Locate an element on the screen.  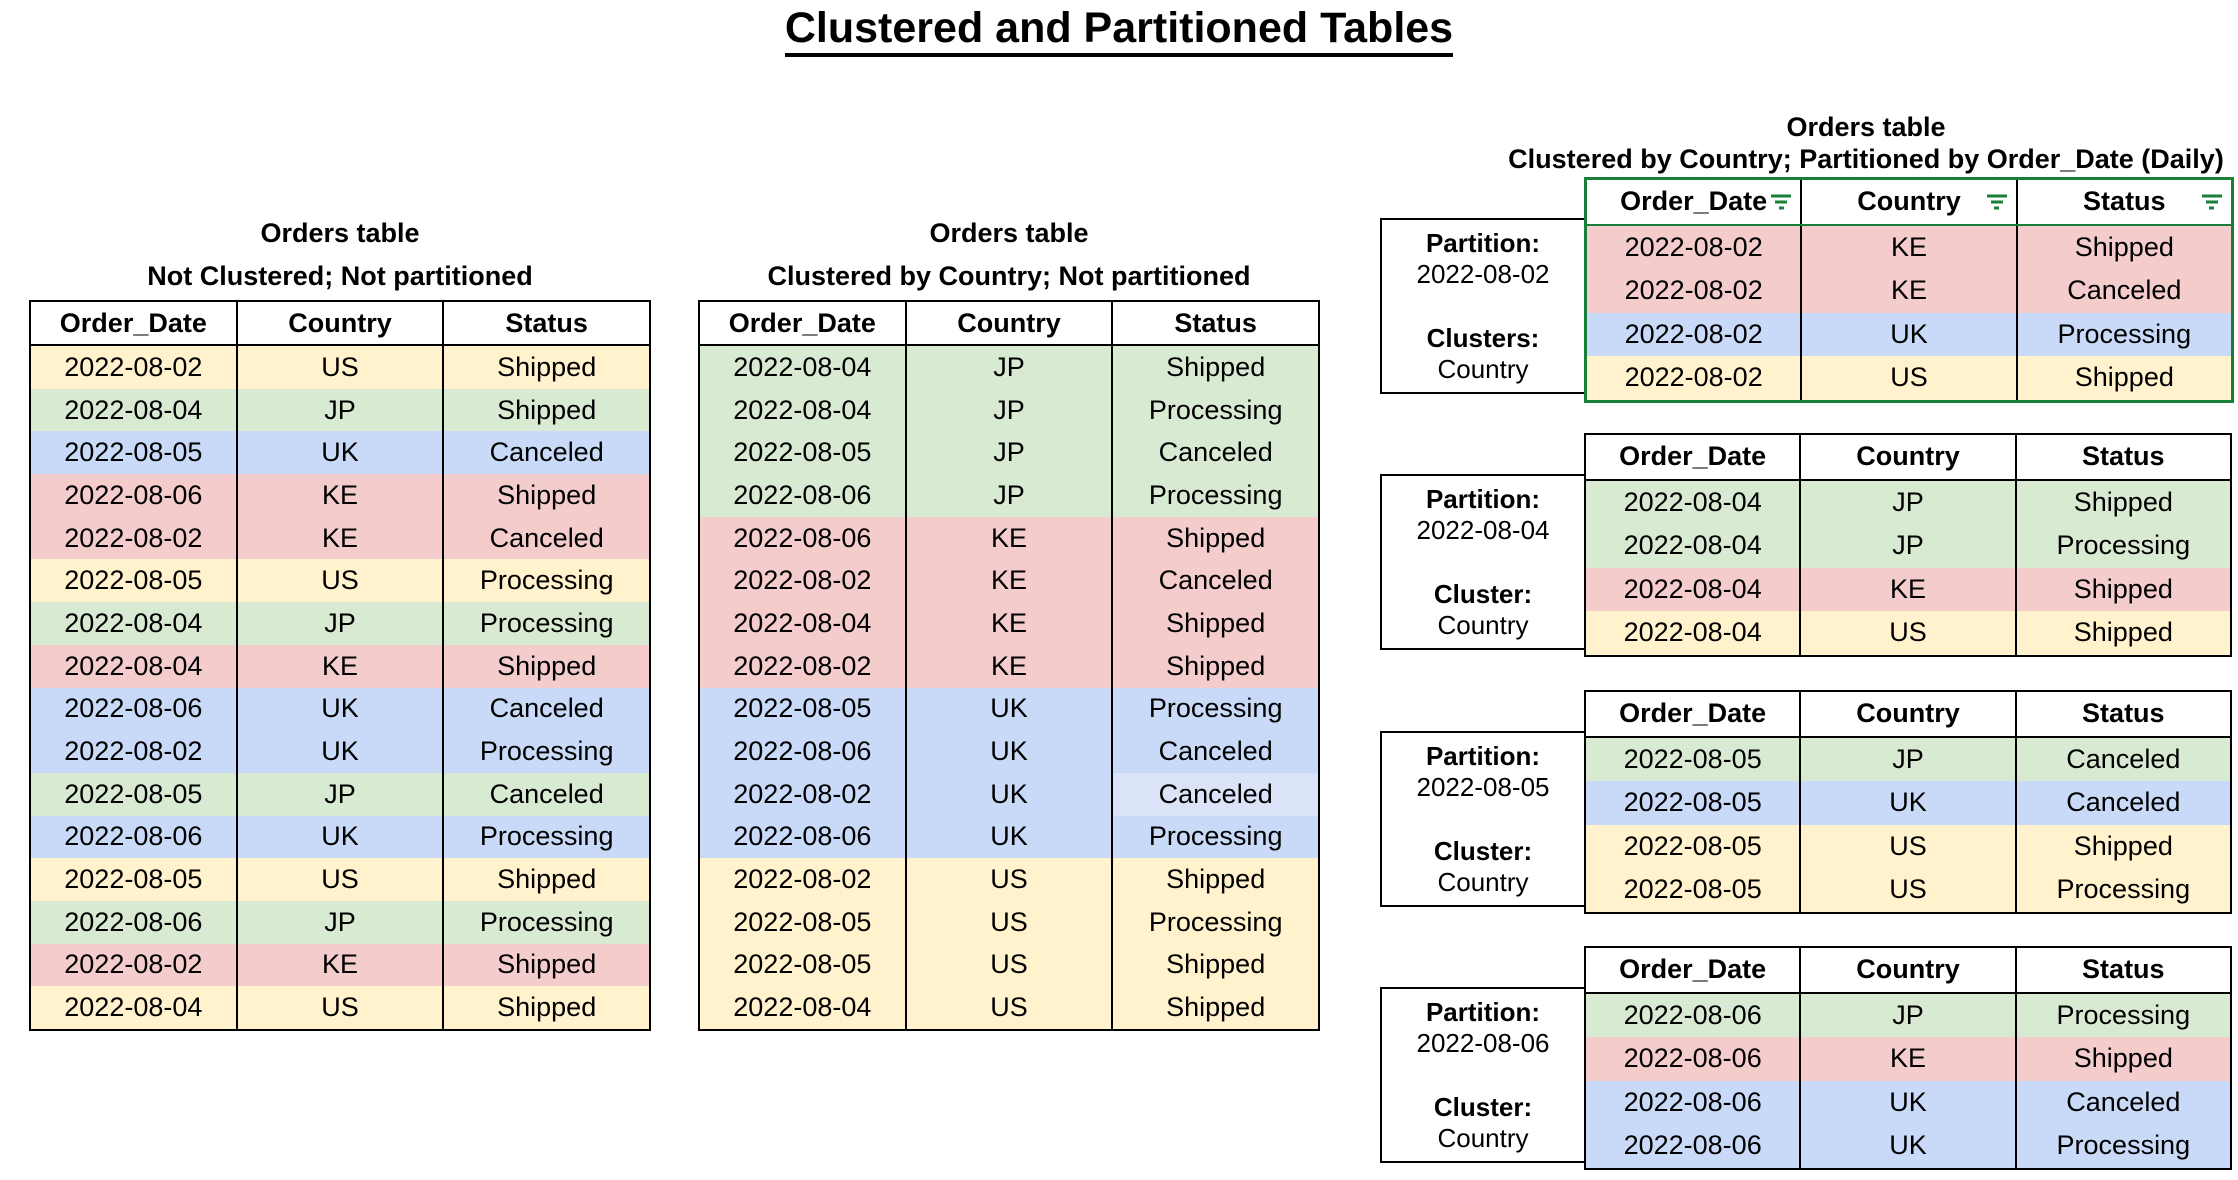
partition-value: 2022-08-06 is located at coordinates (1483, 1042).